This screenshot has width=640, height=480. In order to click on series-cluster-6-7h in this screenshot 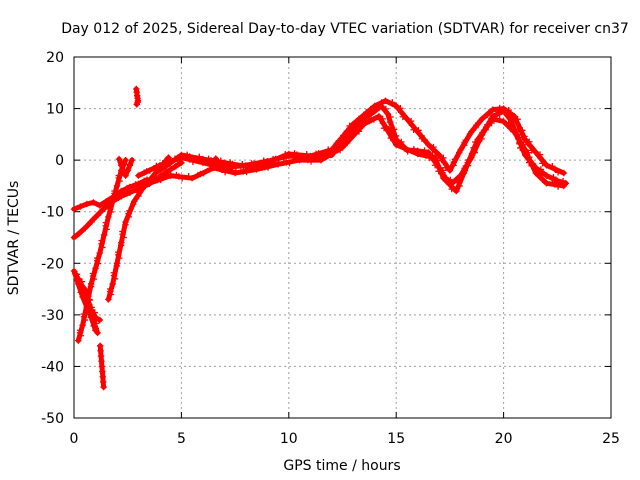, I will do `click(215, 164)`.